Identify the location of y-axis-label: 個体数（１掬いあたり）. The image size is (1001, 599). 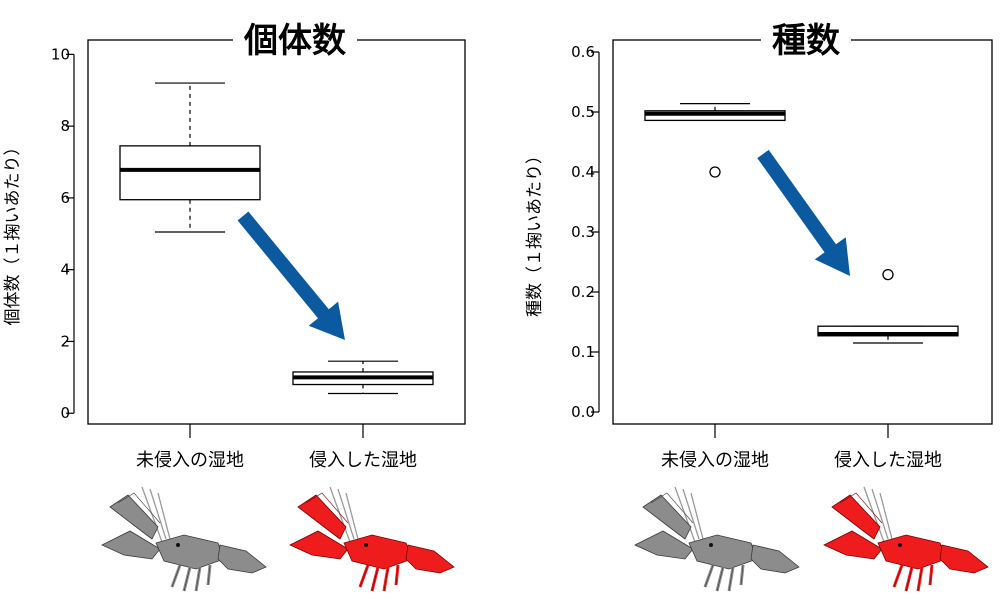
(13, 232).